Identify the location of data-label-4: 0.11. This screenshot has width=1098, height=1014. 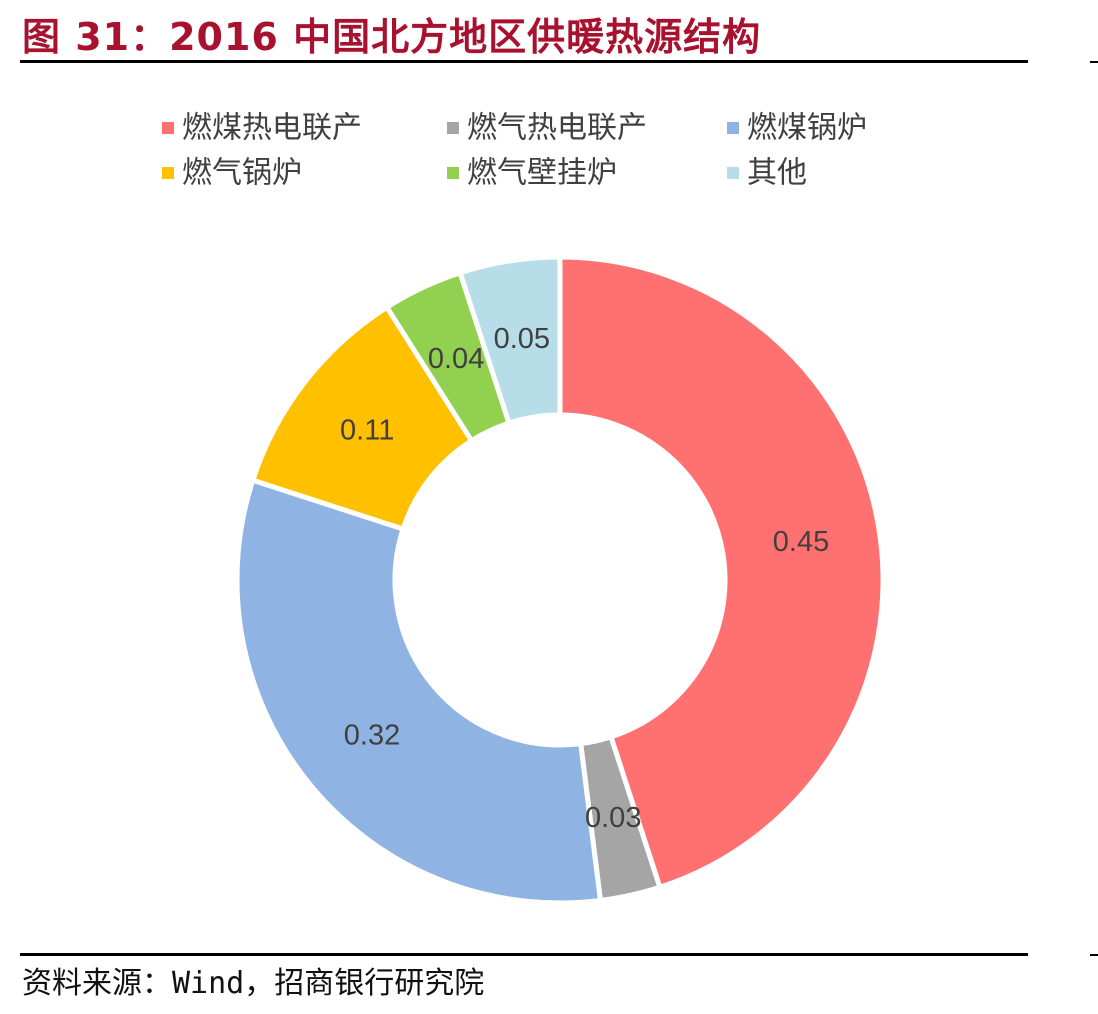
(367, 430).